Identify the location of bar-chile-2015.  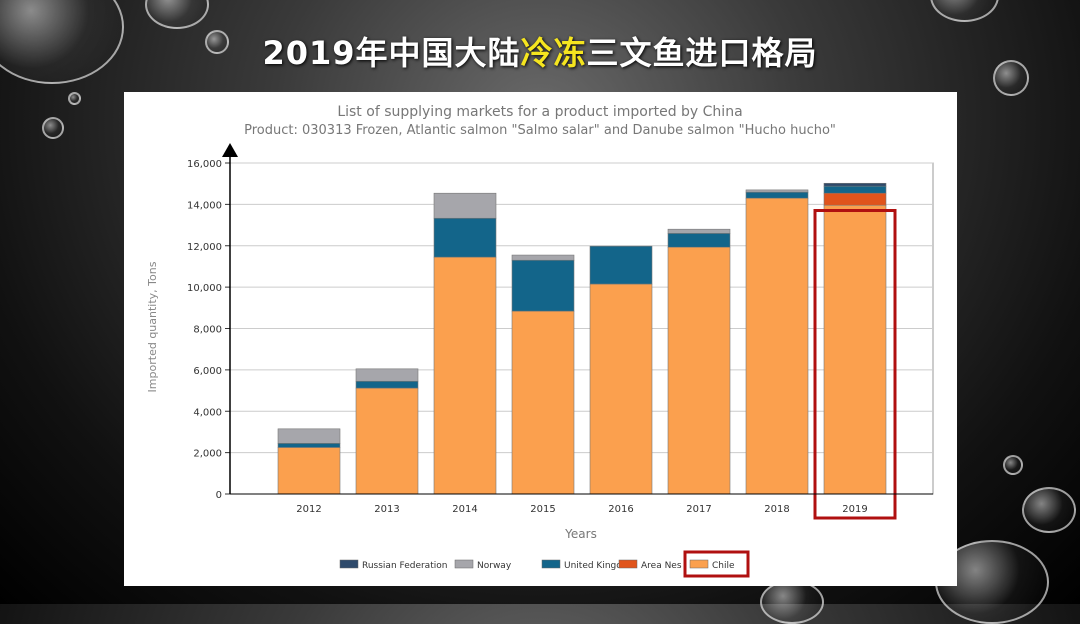
(543, 402).